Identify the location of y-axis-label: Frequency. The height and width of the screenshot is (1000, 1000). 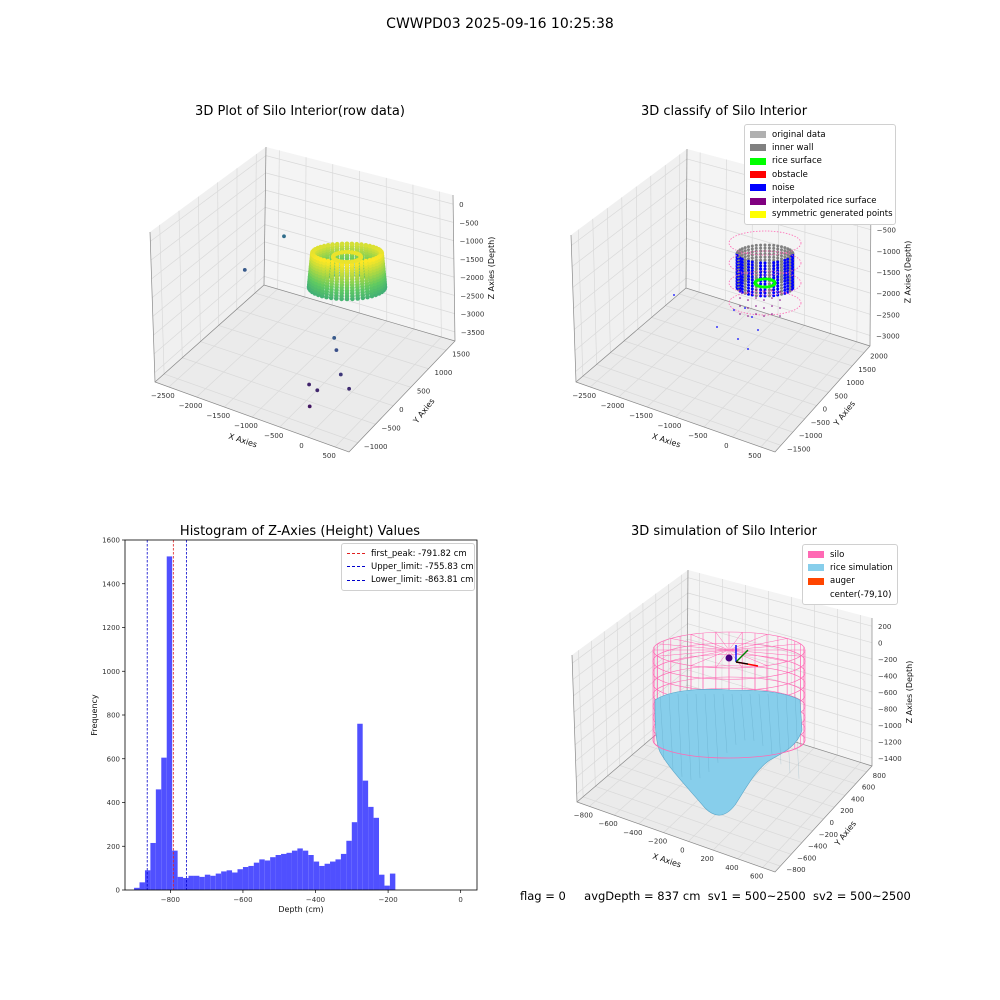
(94, 715).